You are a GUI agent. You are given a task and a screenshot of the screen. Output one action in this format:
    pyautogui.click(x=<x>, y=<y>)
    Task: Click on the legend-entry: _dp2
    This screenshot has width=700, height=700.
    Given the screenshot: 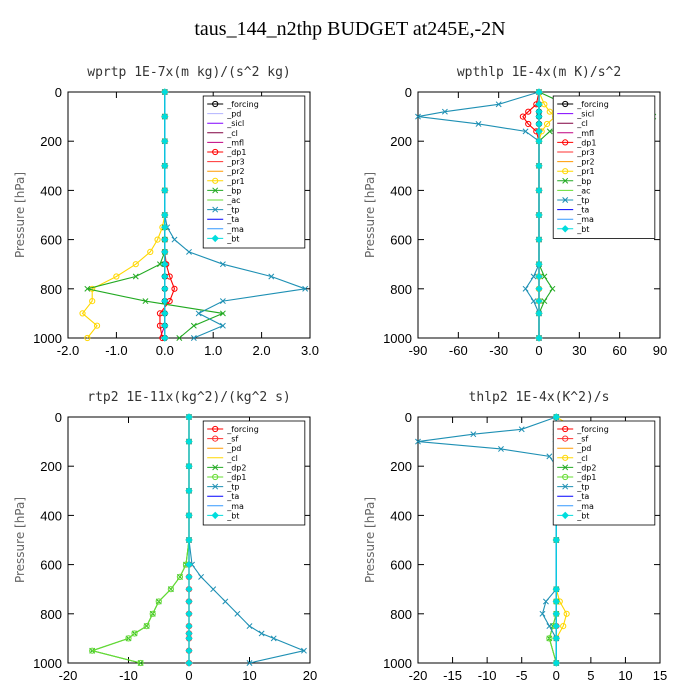 What is the action you would take?
    pyautogui.click(x=586, y=467)
    